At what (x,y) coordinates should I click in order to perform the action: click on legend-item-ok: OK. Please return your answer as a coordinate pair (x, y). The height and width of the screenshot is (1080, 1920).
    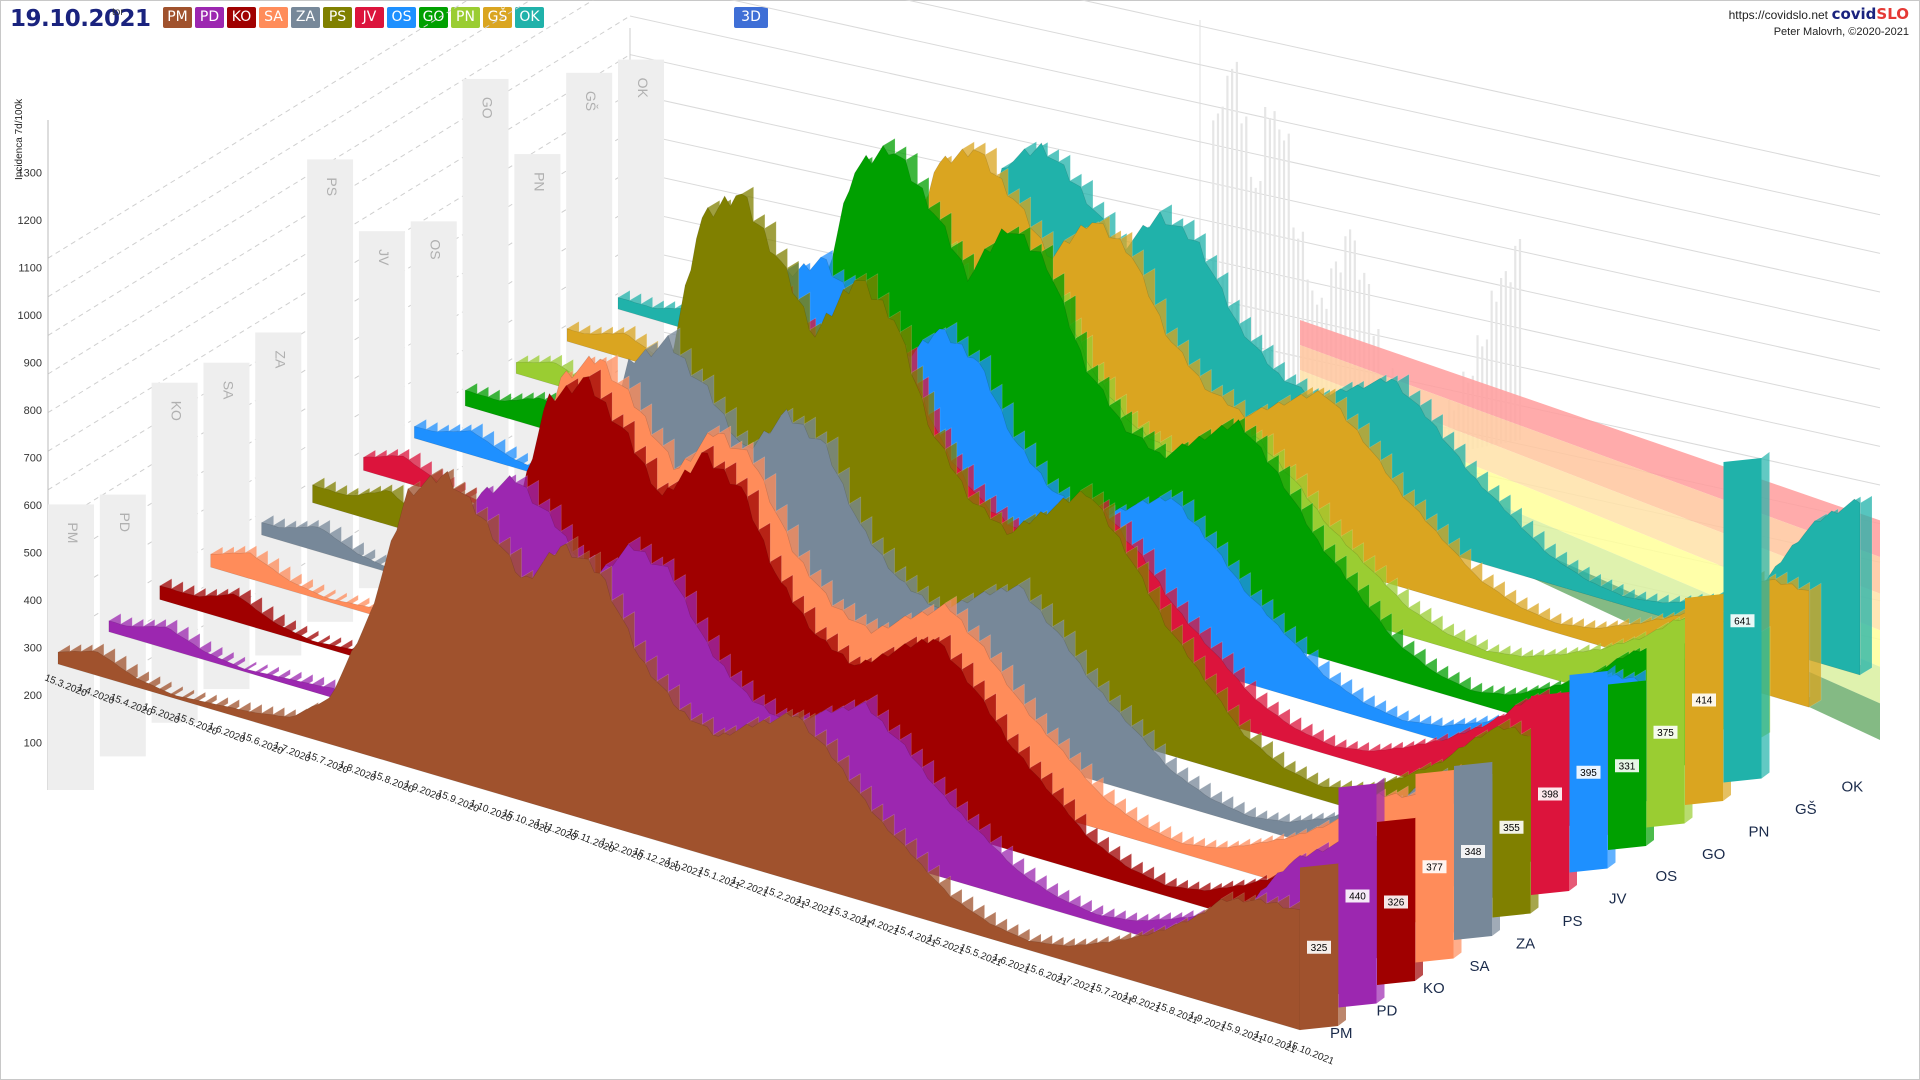
    Looking at the image, I should click on (529, 17).